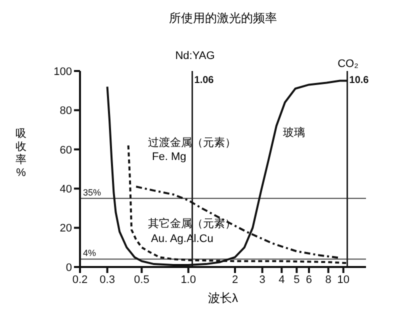 Image resolution: width=399 pixels, height=326 pixels. What do you see at coordinates (328, 280) in the screenshot?
I see `x-tick-label: 8` at bounding box center [328, 280].